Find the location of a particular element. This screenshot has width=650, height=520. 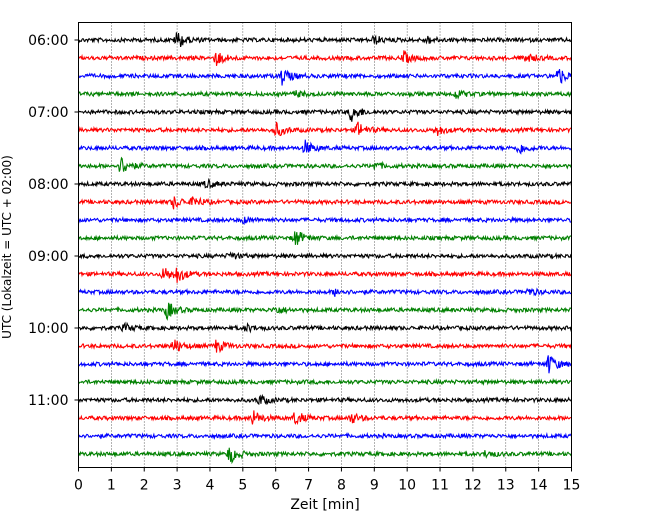

y-tick-label: 09:00 is located at coordinates (48, 257).